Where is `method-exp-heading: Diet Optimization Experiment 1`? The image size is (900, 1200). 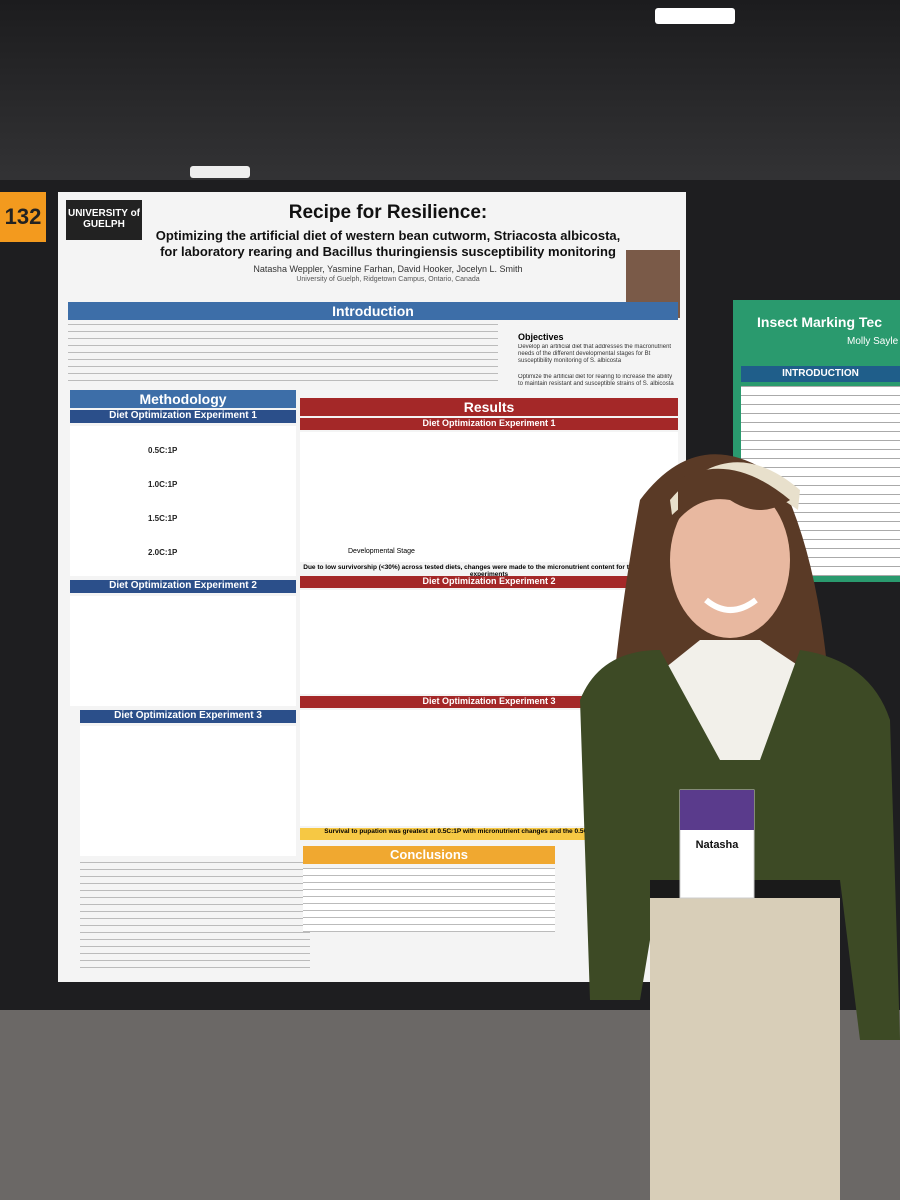 method-exp-heading: Diet Optimization Experiment 1 is located at coordinates (183, 416).